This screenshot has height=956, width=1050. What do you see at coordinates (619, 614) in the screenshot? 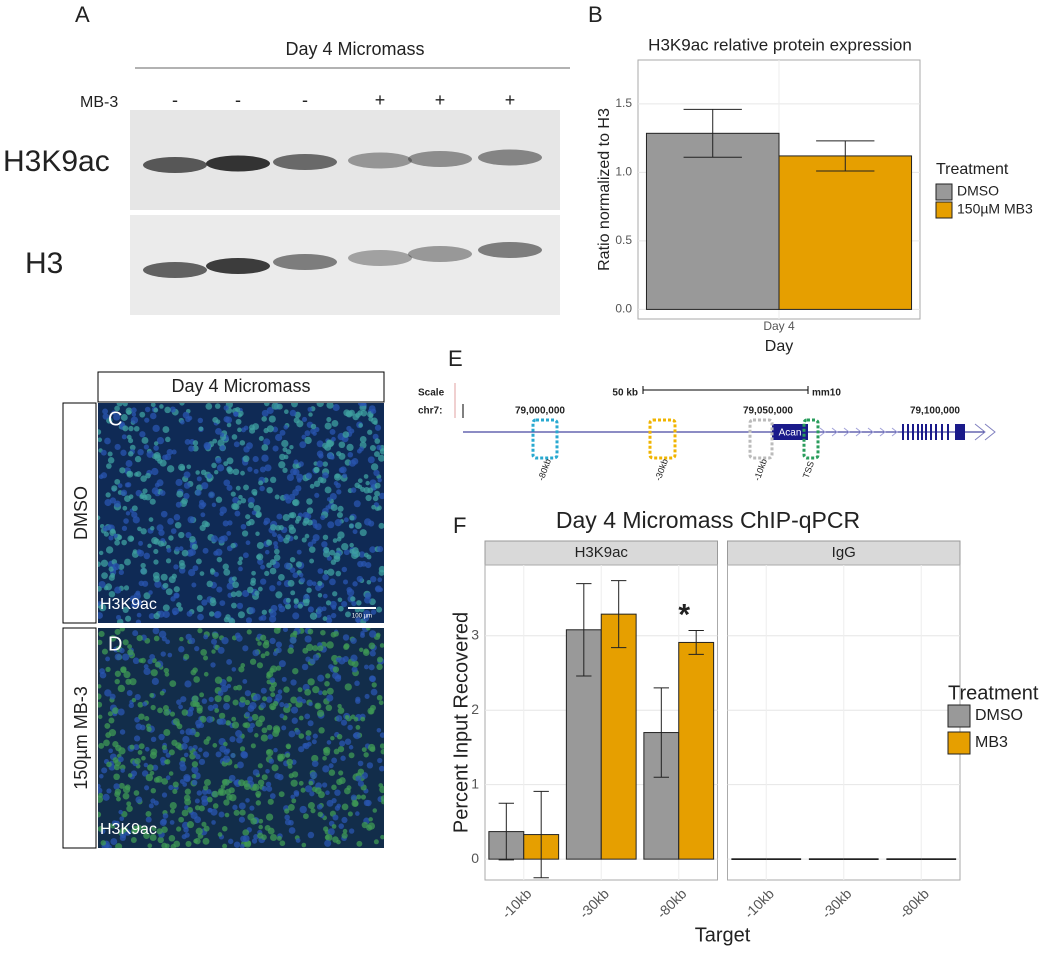
I see `error-bar` at bounding box center [619, 614].